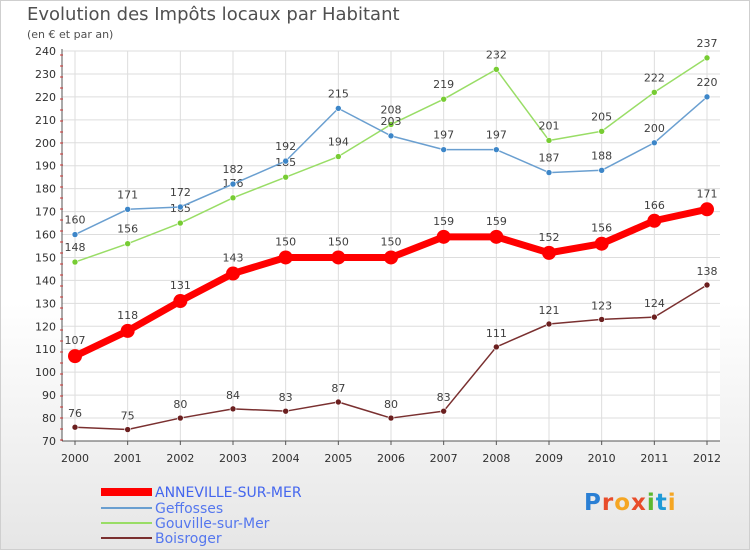 Image resolution: width=750 pixels, height=550 pixels. Describe the element at coordinates (45, 166) in the screenshot. I see `y-tick-label: 190` at that location.